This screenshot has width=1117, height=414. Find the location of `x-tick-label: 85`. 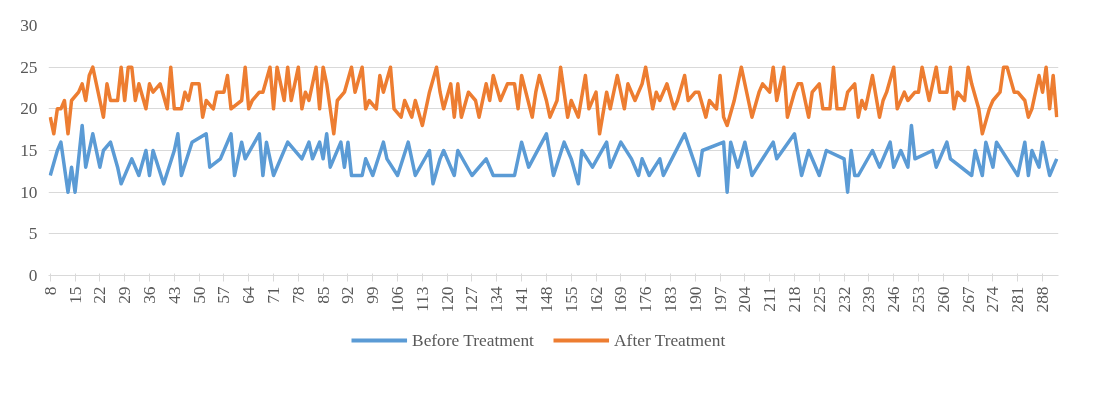

x-tick-label: 85 is located at coordinates (323, 295).